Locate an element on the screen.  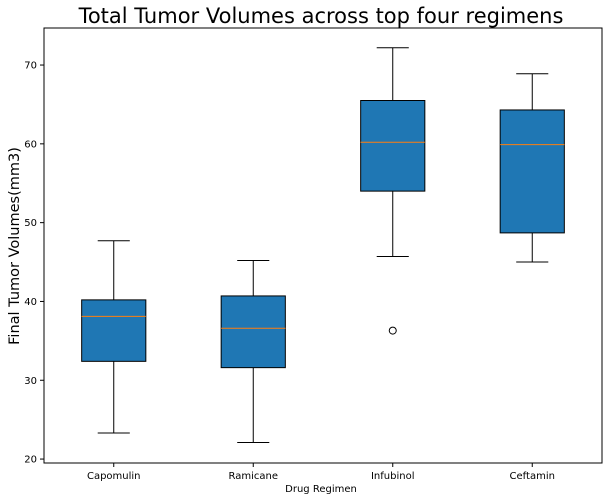
outlier-infubinol is located at coordinates (392, 330).